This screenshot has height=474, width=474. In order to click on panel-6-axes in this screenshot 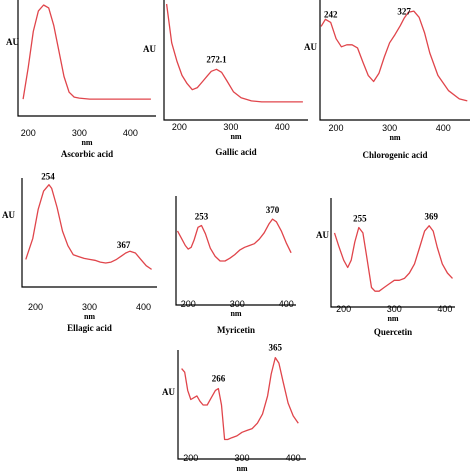, I will do `click(392, 253)`.